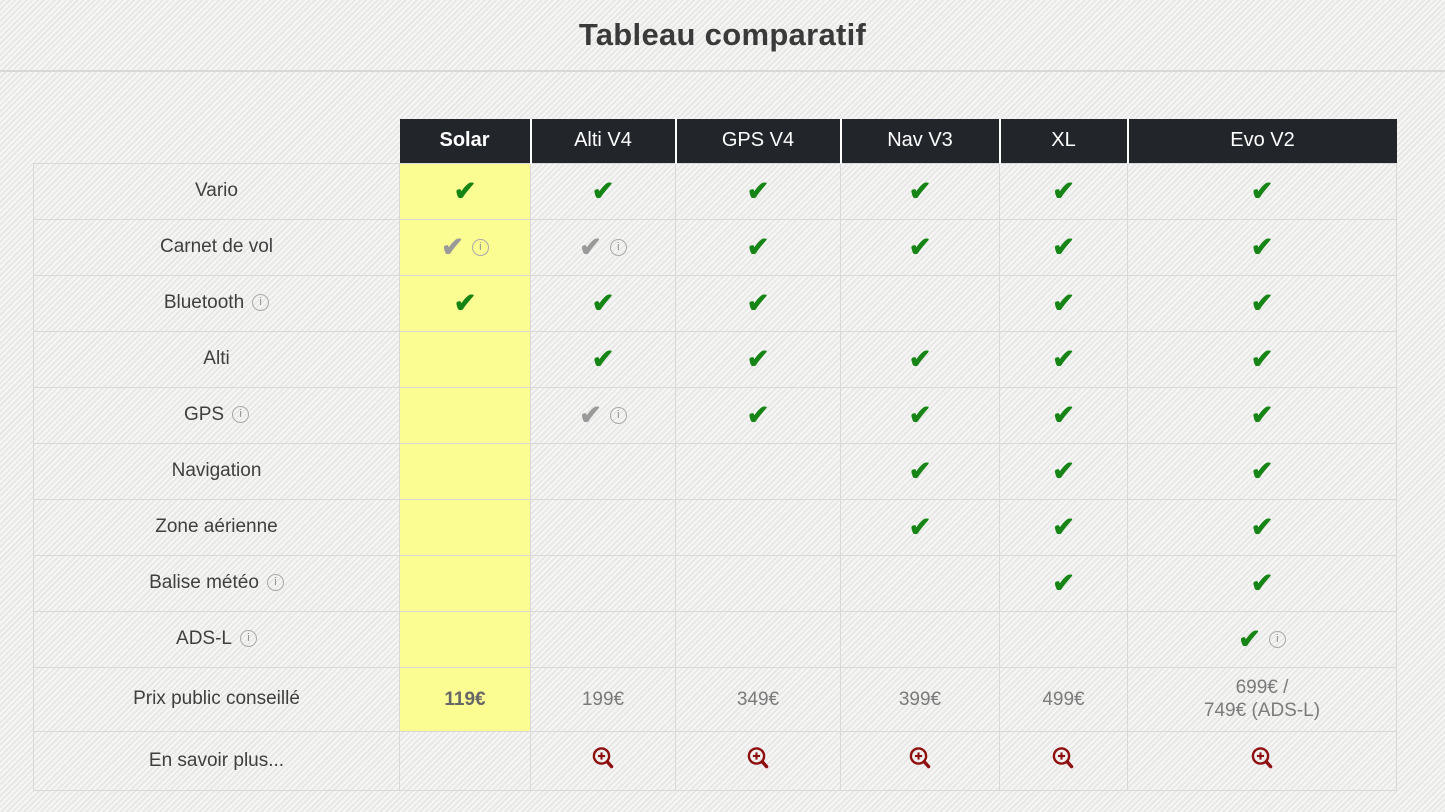  I want to click on cell-evo-v2-zone-a-rienne: ✔, so click(1262, 527).